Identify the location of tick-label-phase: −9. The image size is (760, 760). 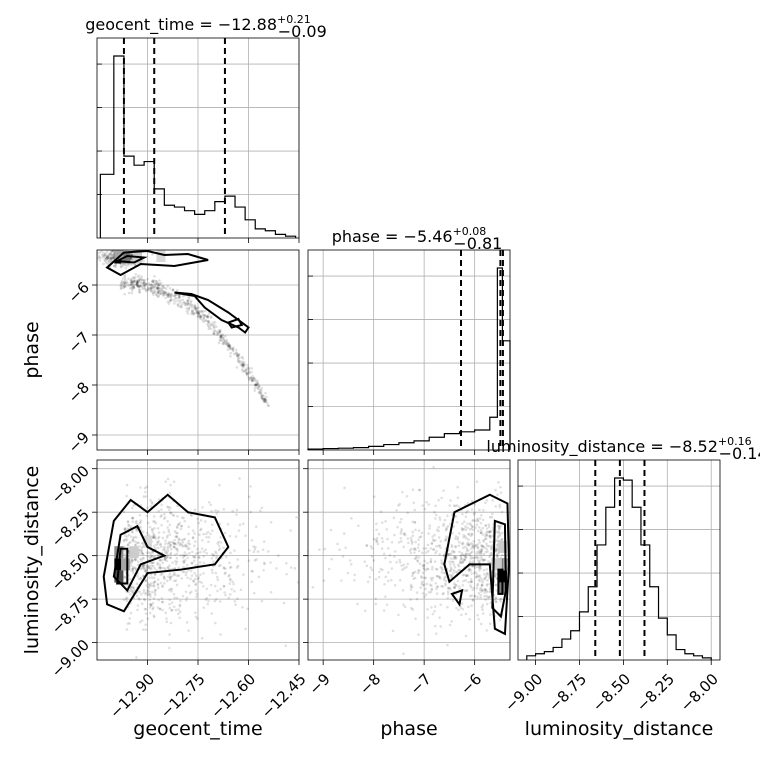
(320, 684).